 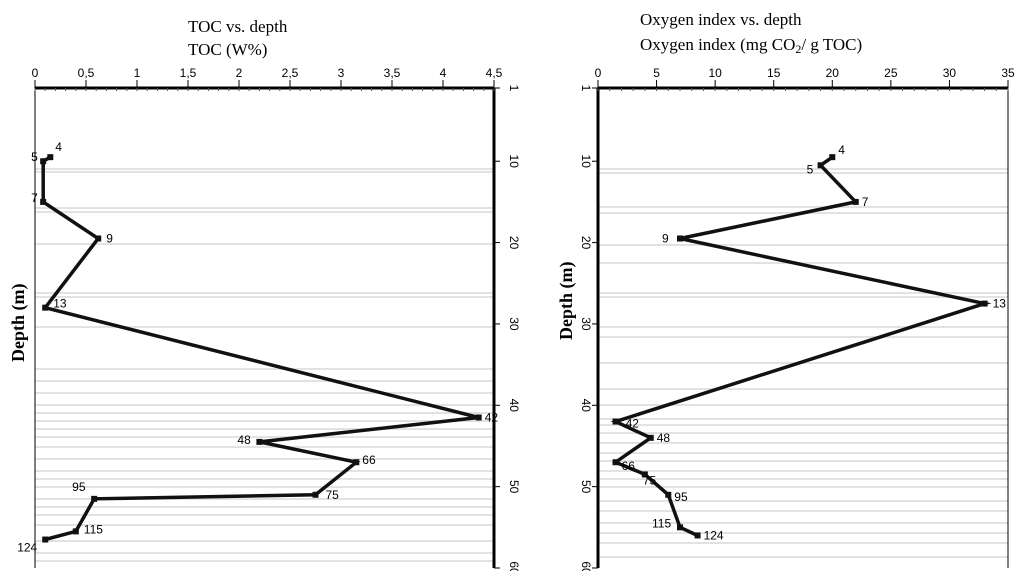 I want to click on x-tick-label: 0, so click(x=598, y=73).